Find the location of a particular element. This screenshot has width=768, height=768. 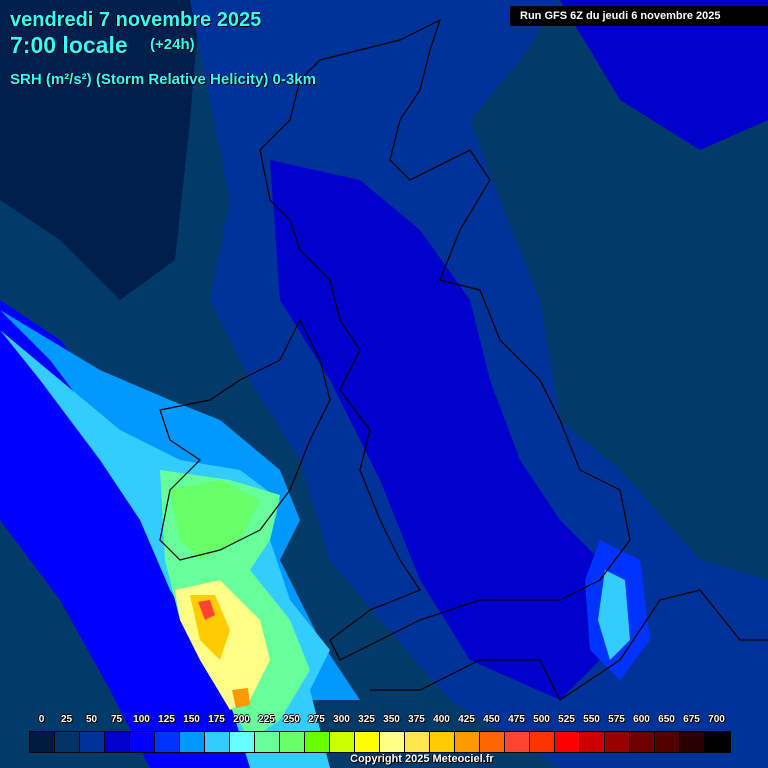

forecast-lead-time: (+24h) is located at coordinates (172, 44).